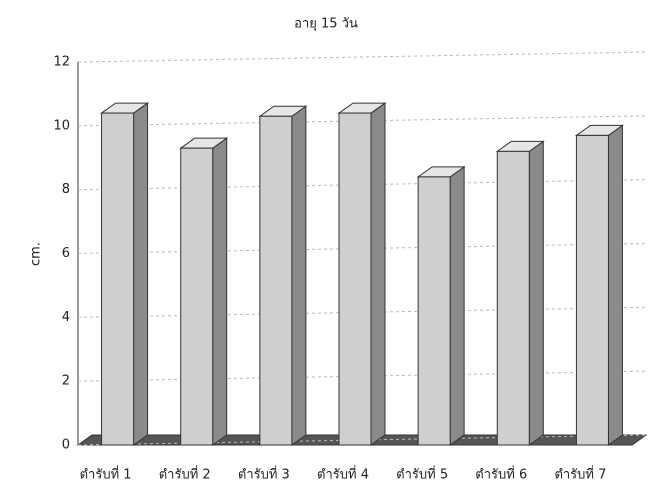  What do you see at coordinates (580, 474) in the screenshot?
I see `x-tick-label: ตำรับที่ 7` at bounding box center [580, 474].